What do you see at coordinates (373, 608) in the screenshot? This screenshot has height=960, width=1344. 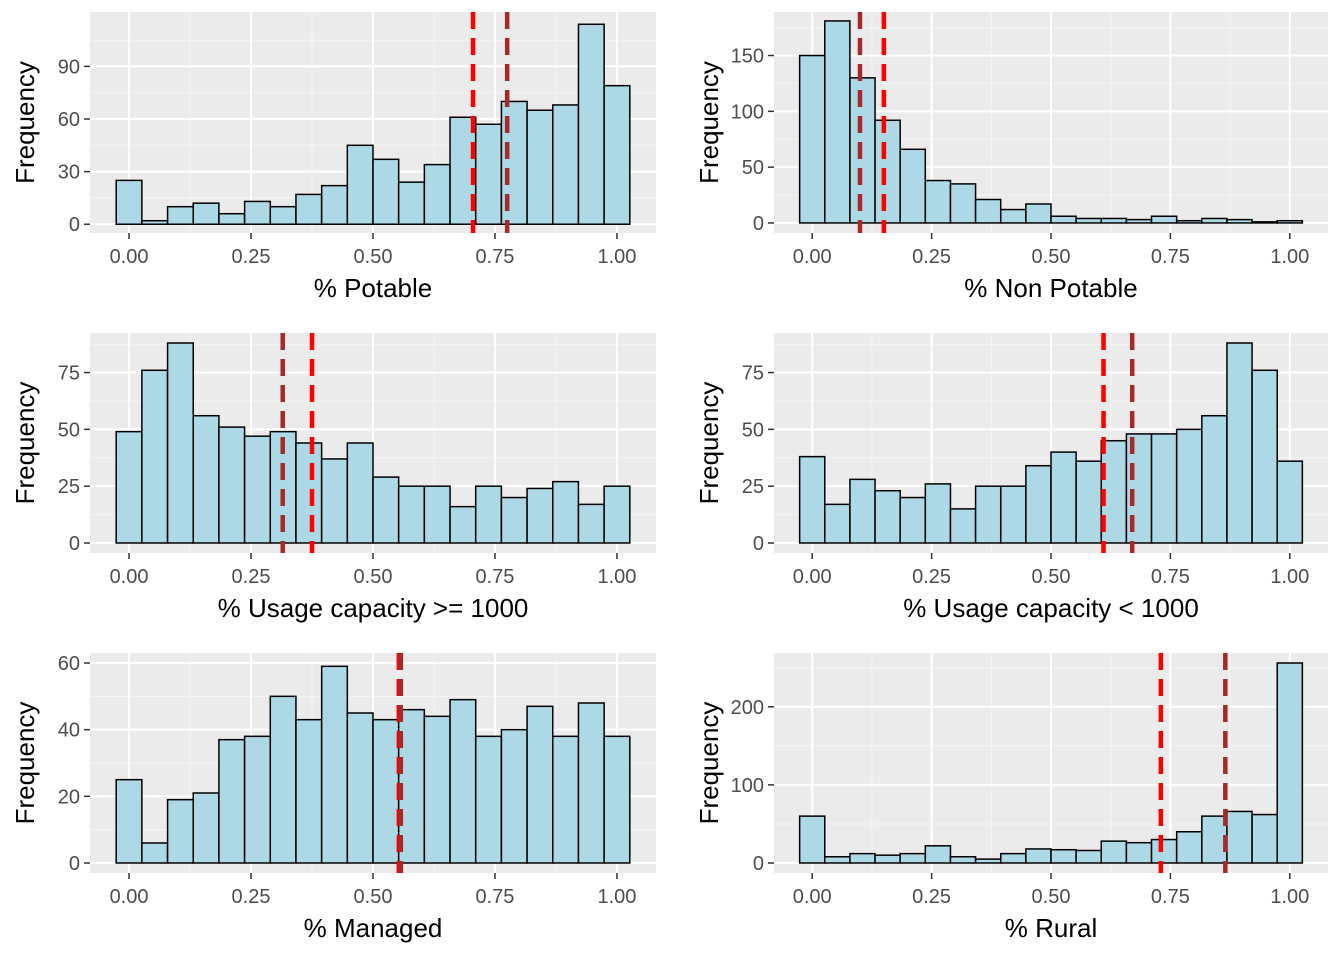 I see `x-axis-title: % Usage capacity >= 1000` at bounding box center [373, 608].